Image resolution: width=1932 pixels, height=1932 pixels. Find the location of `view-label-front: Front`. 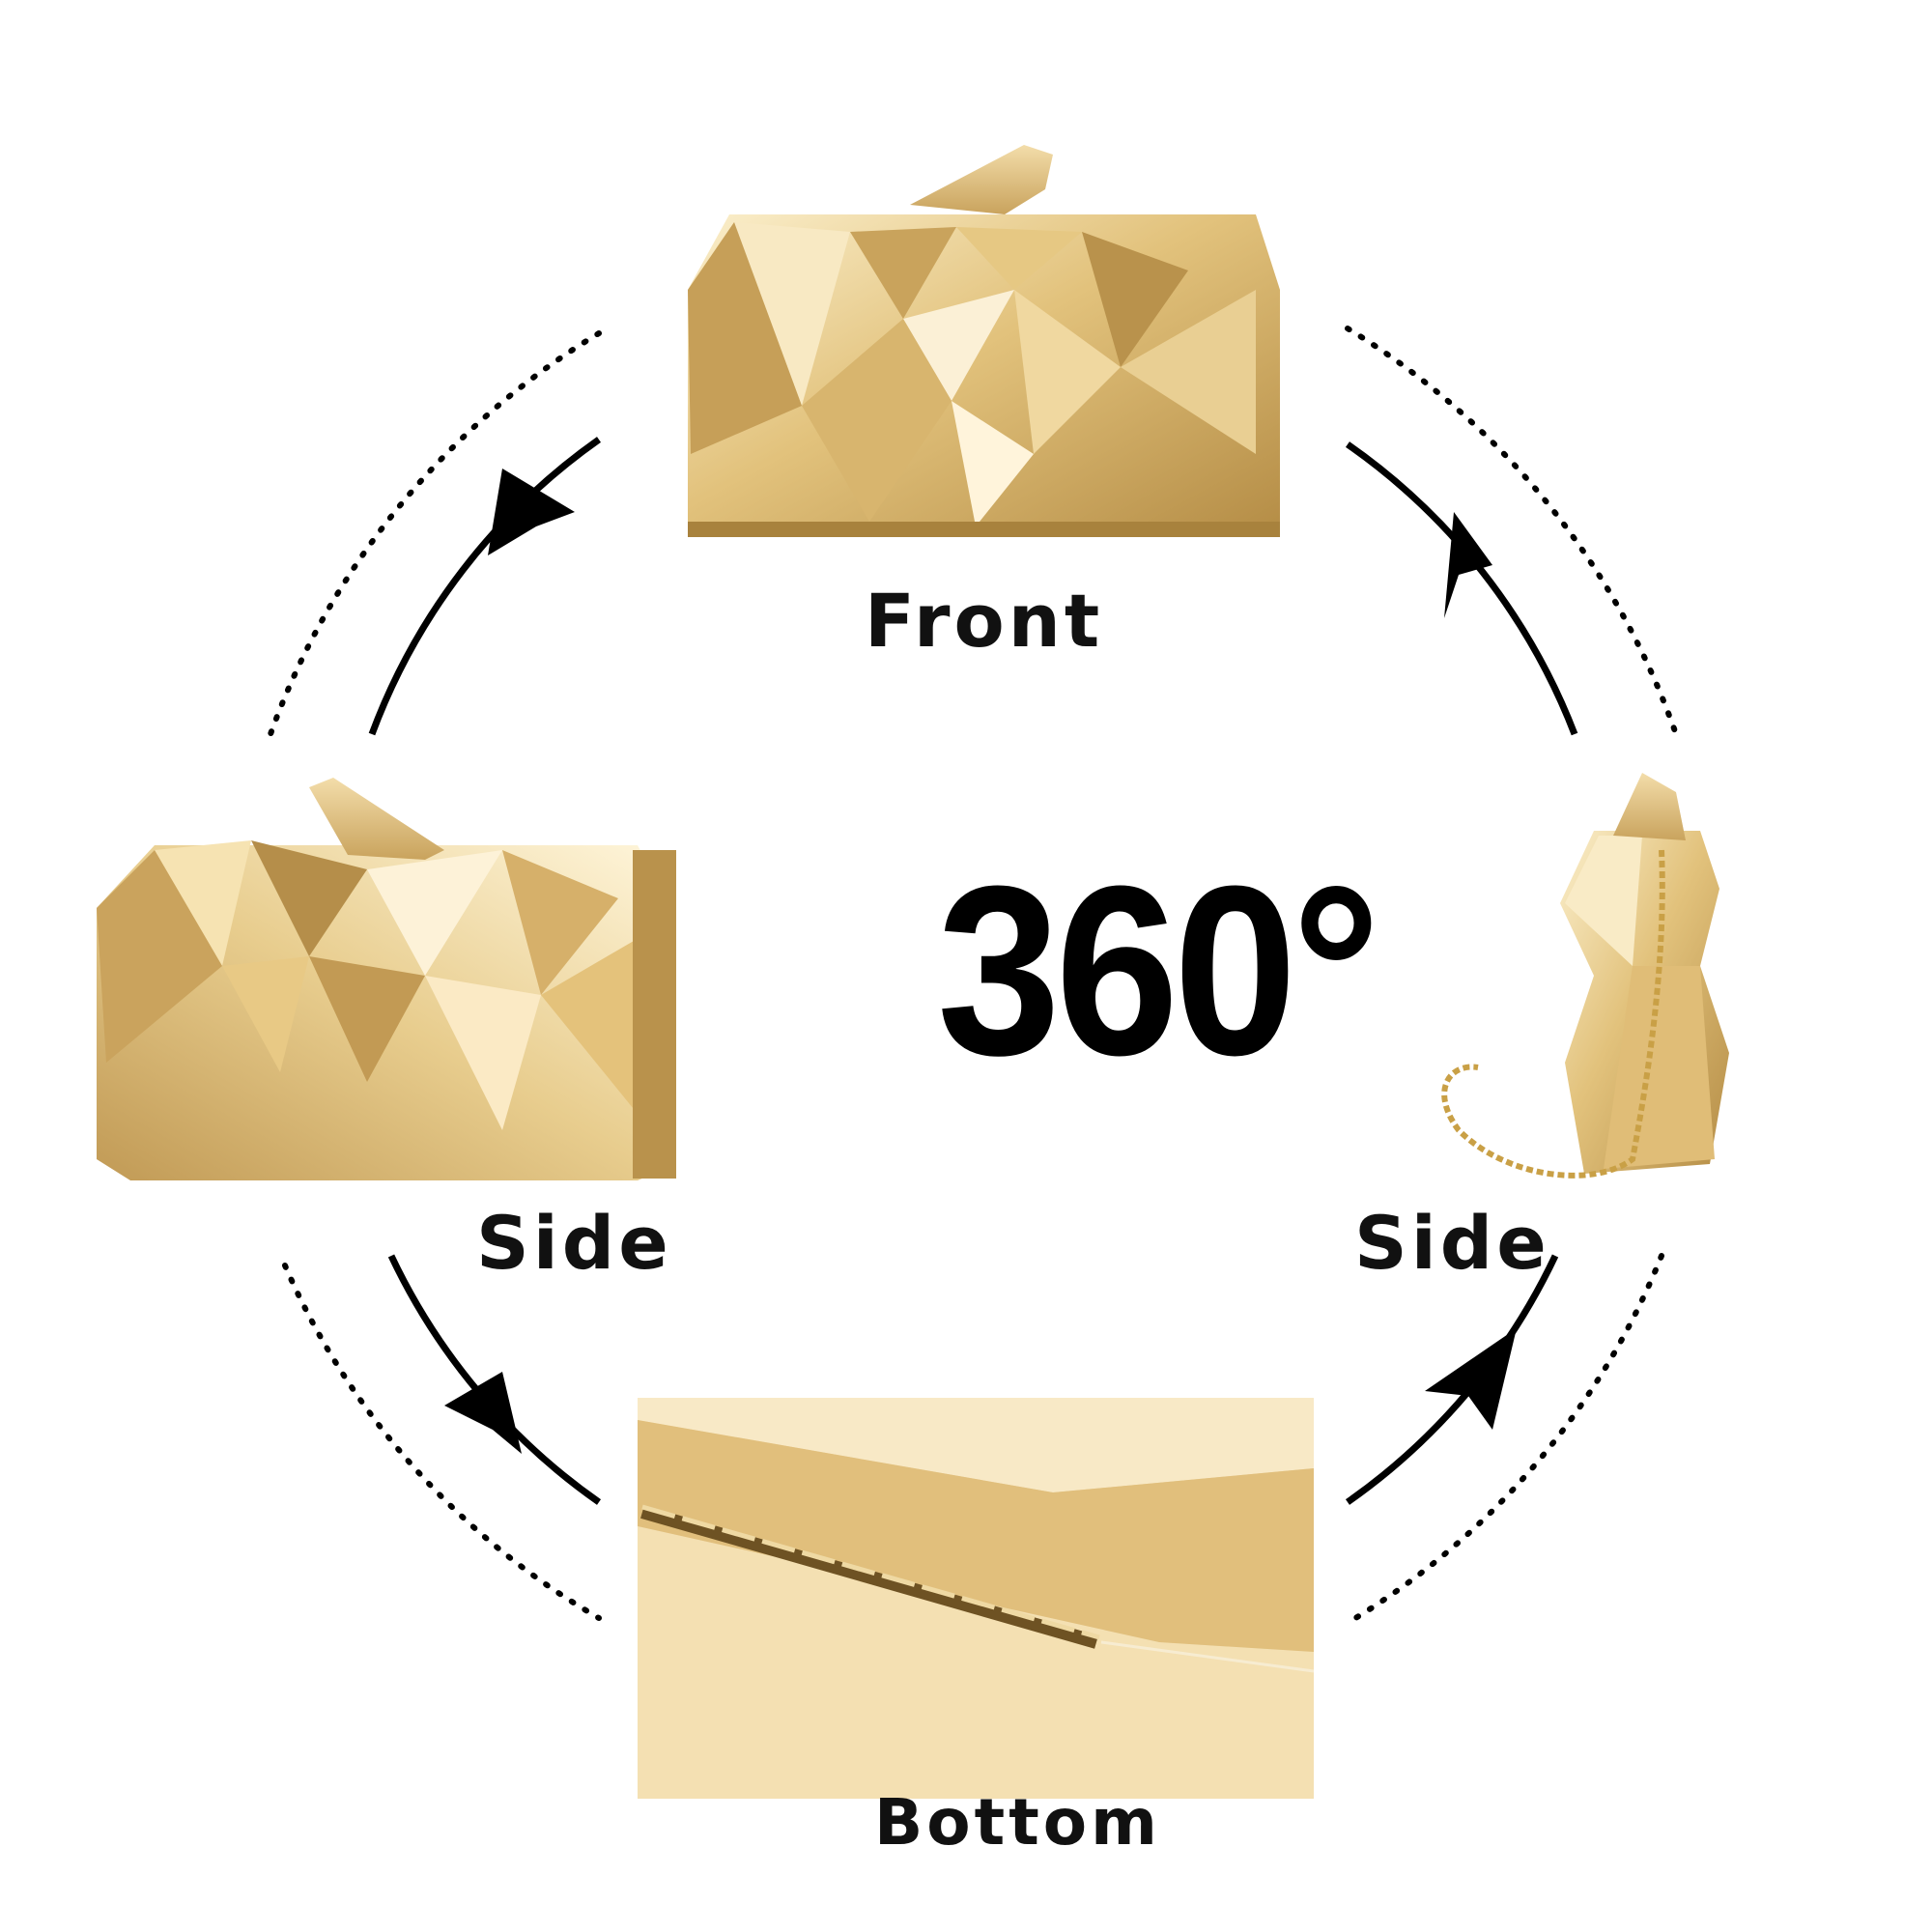

view-label-front: Front is located at coordinates (984, 621).